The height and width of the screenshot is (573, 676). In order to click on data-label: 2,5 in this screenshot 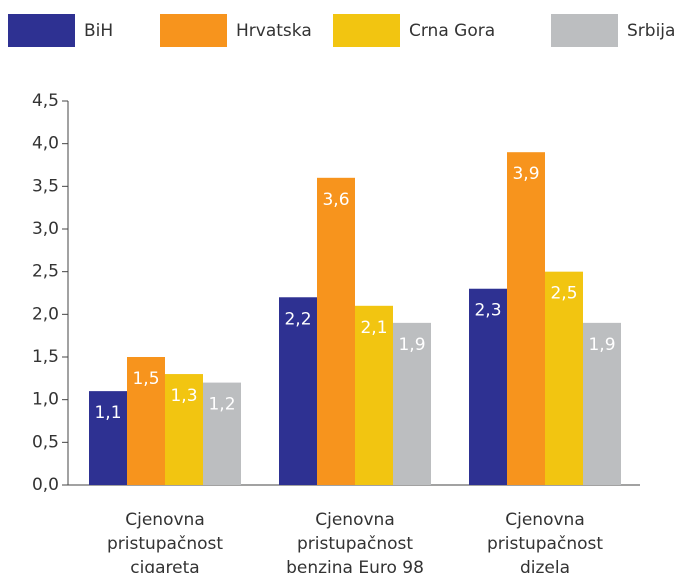, I will do `click(563, 294)`.